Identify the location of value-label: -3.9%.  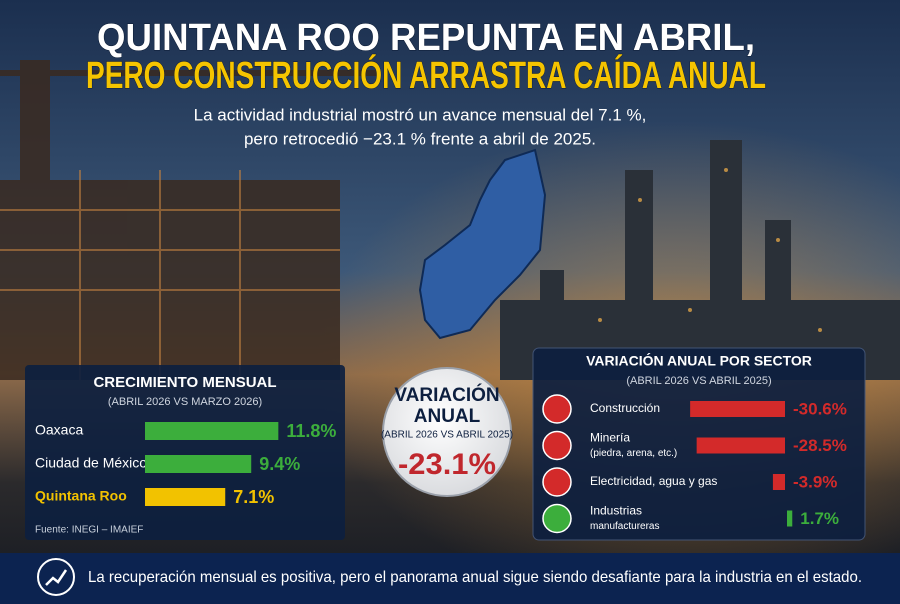
(815, 481).